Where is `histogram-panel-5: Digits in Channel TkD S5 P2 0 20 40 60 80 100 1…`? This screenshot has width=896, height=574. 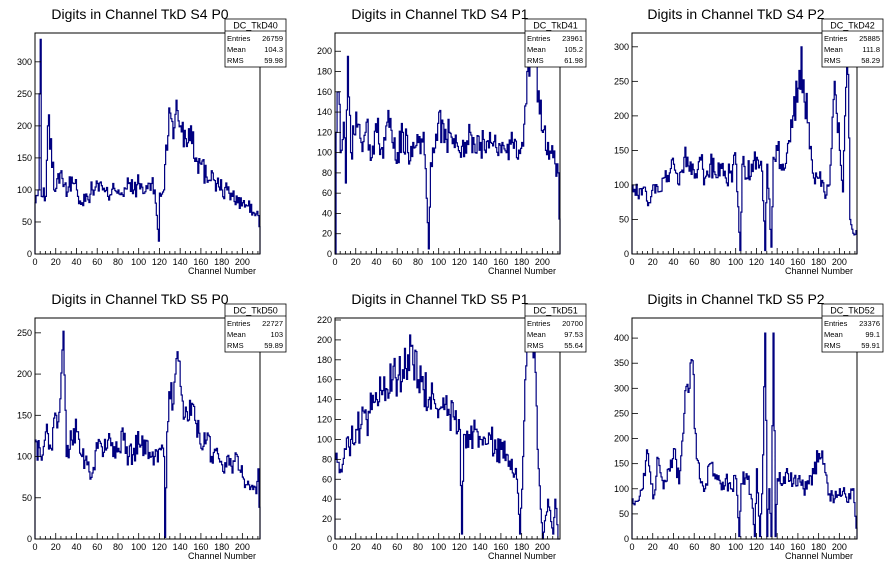
histogram-panel-5: Digits in Channel TkD S5 P2 0 20 40 60 80 100 1… is located at coordinates (749, 426).